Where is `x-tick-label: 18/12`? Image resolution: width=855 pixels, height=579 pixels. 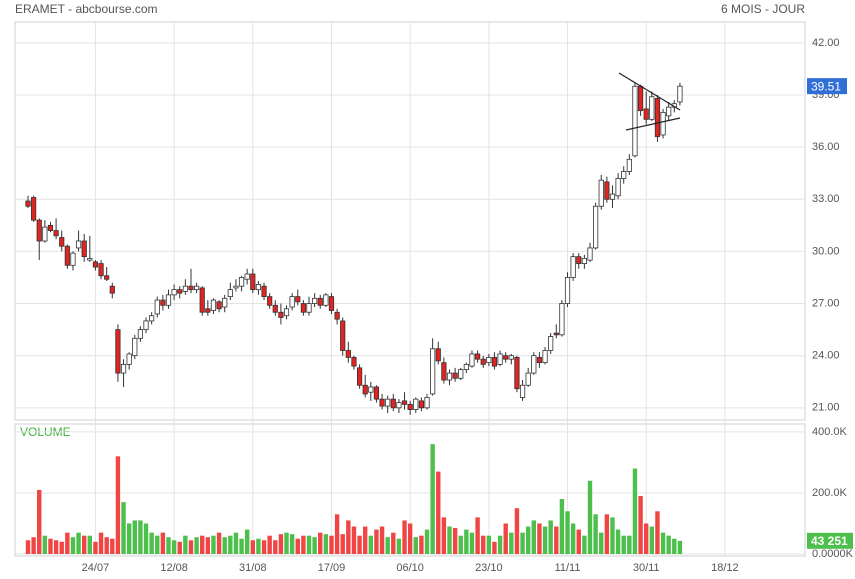
x-tick-label: 18/12 is located at coordinates (725, 568).